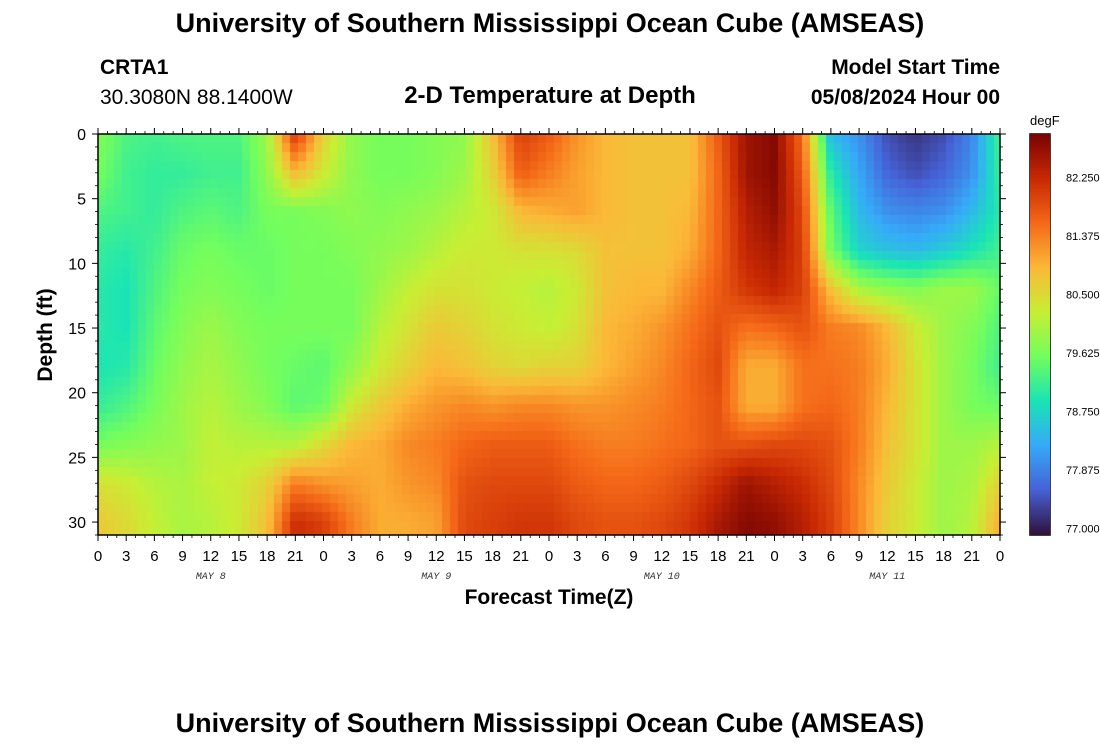  What do you see at coordinates (77, 329) in the screenshot?
I see `y-tick-label: 15` at bounding box center [77, 329].